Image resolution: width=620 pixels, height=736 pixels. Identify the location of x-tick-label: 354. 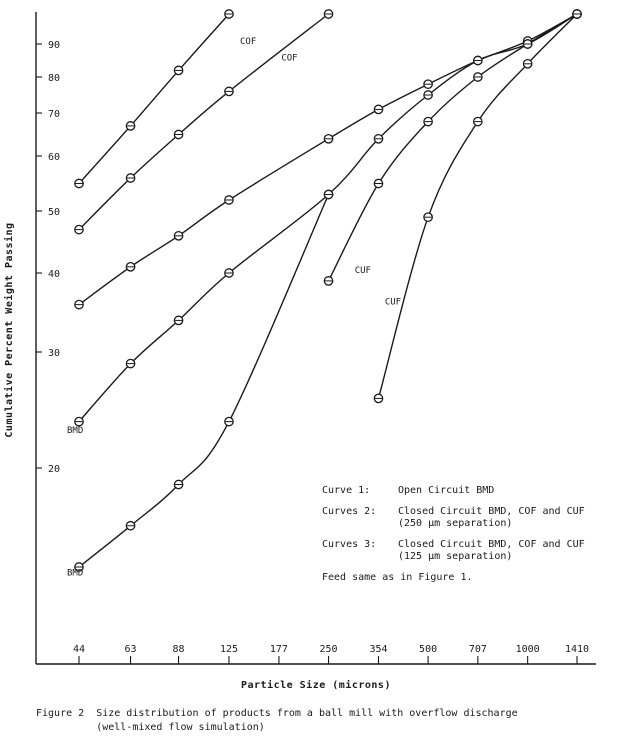
(378, 649).